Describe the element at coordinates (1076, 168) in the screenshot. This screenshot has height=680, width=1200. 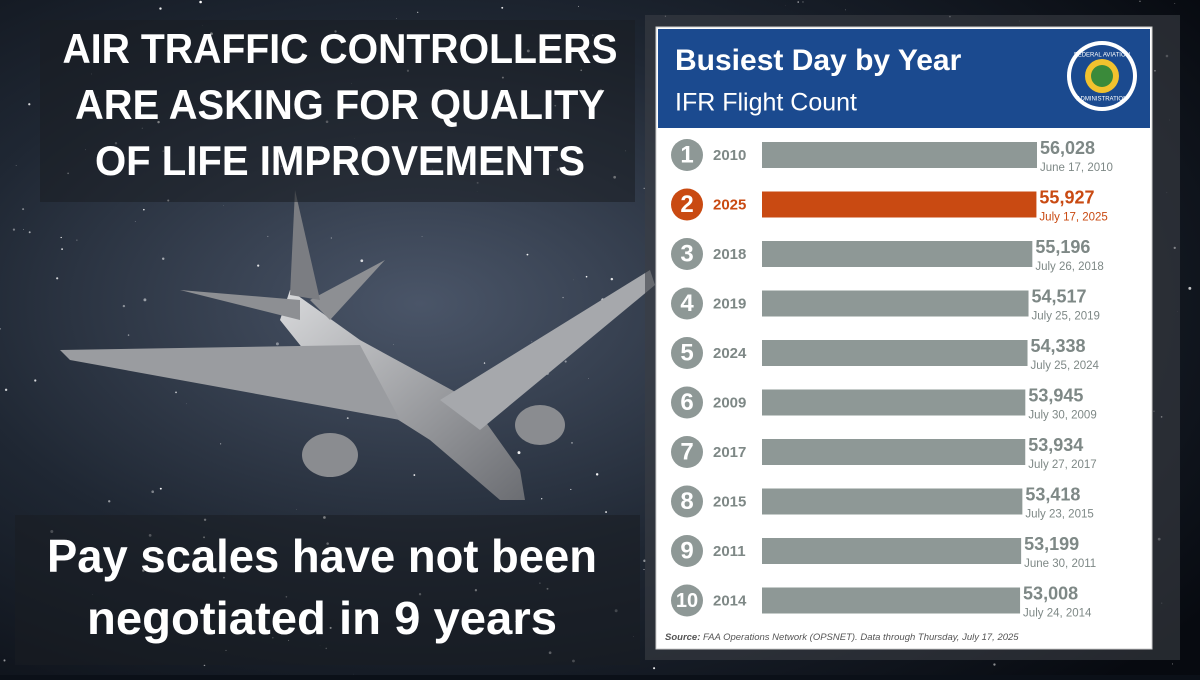
I see `date-label: June 17, 2010` at that location.